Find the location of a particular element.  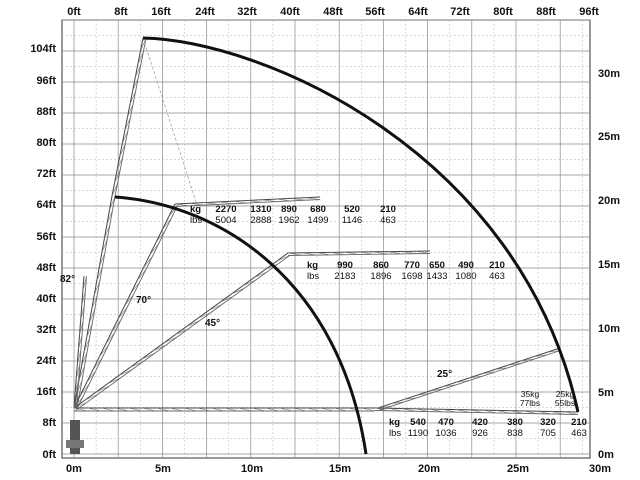

left-tick-label: 40ft is located at coordinates (46, 299).